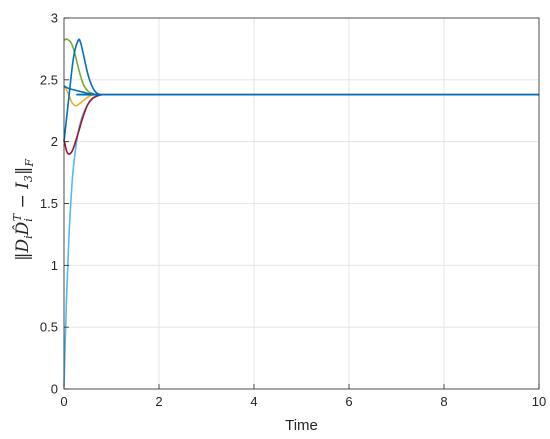 This screenshot has width=550, height=439. Describe the element at coordinates (301, 425) in the screenshot. I see `x-axis-label: Time` at that location.